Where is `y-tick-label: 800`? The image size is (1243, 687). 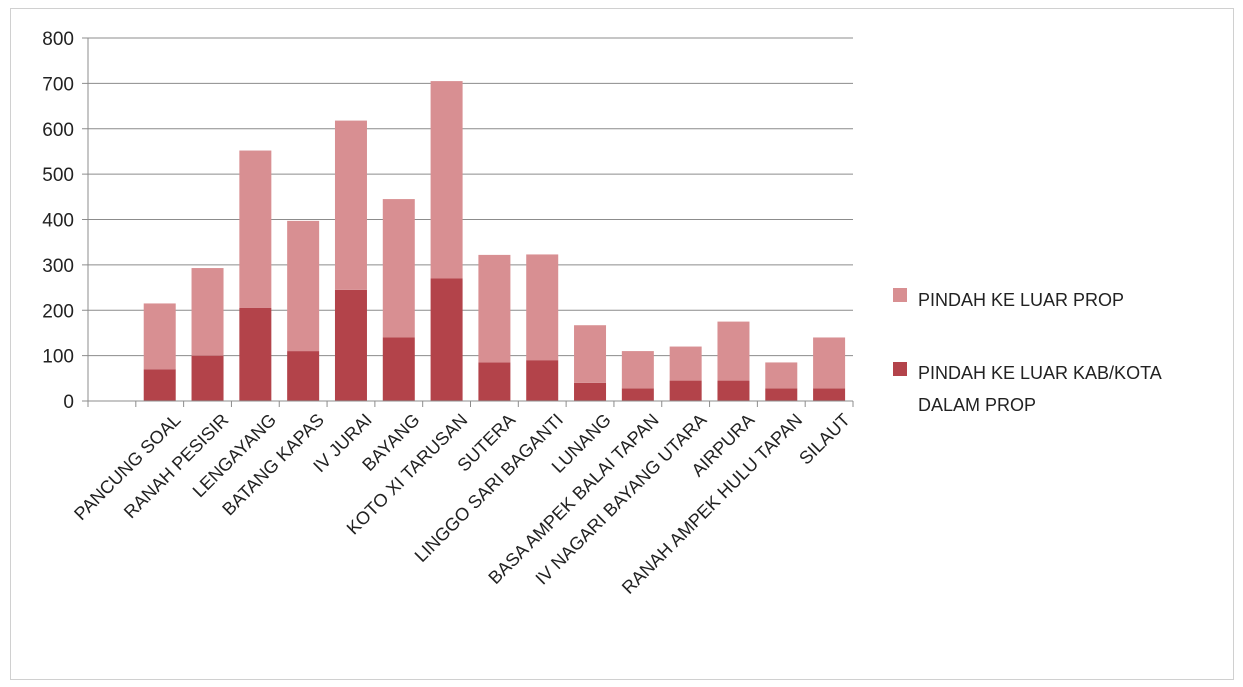
y-tick-label: 800 is located at coordinates (58, 39).